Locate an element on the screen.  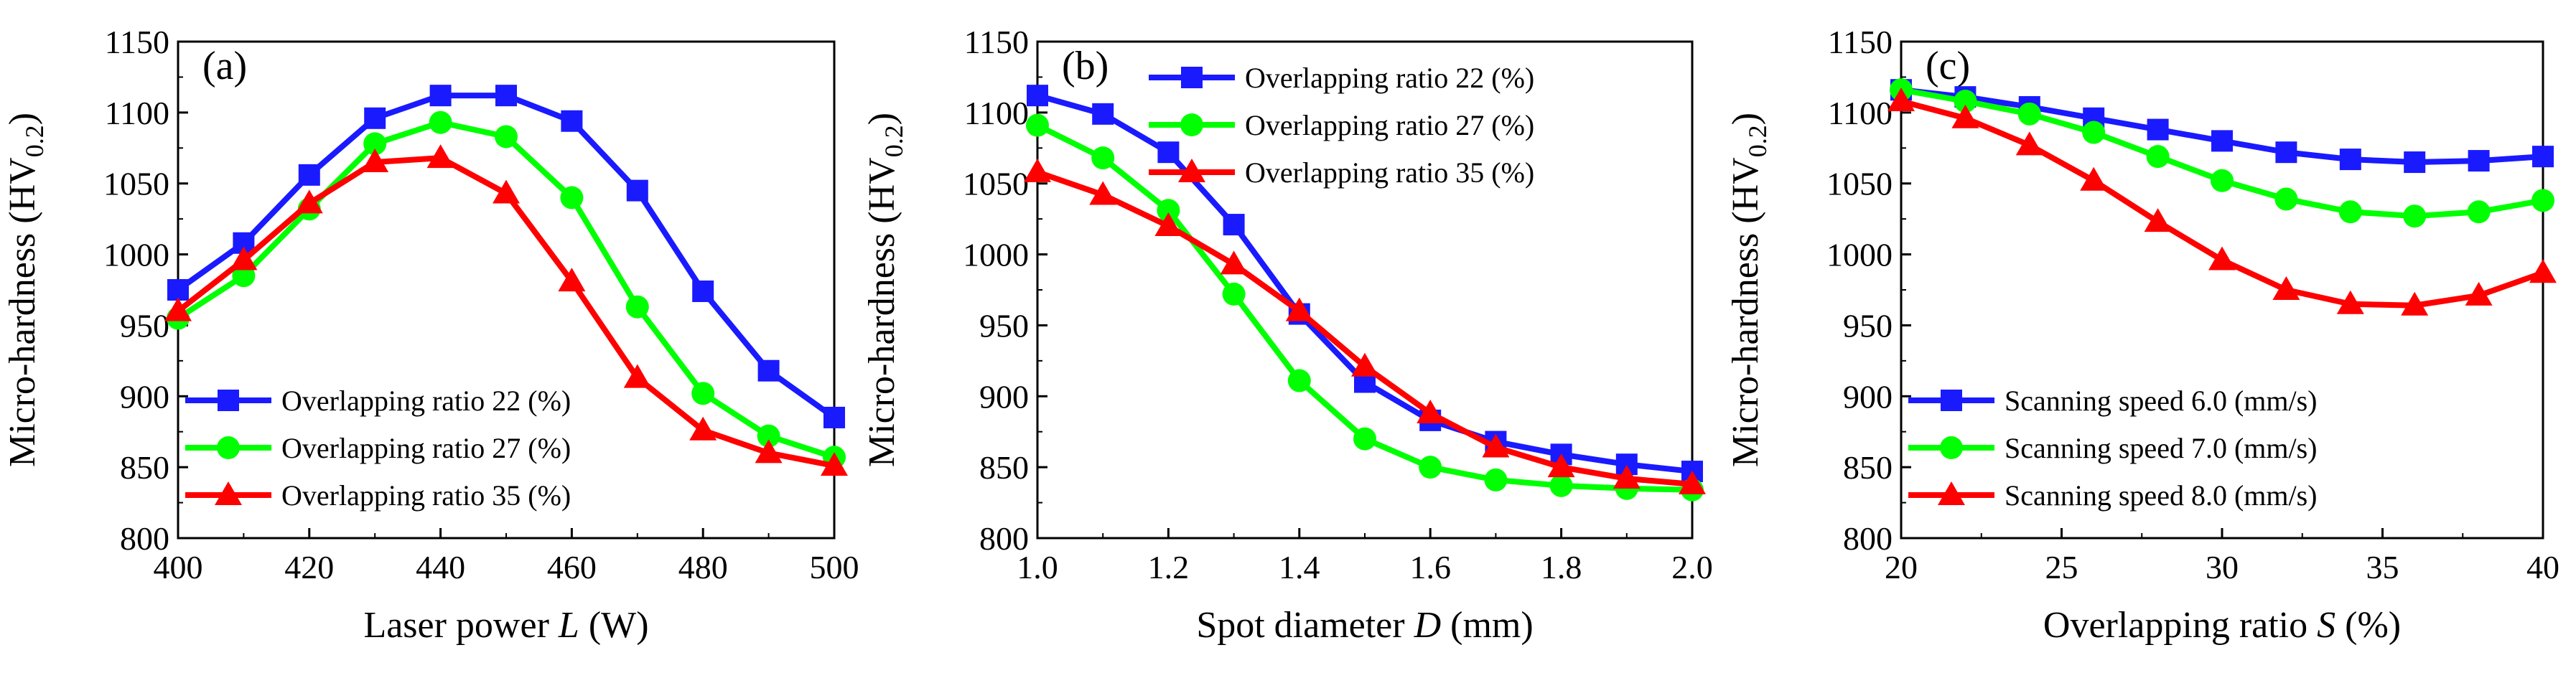
x-tick-label: 1.8 is located at coordinates (1561, 567).